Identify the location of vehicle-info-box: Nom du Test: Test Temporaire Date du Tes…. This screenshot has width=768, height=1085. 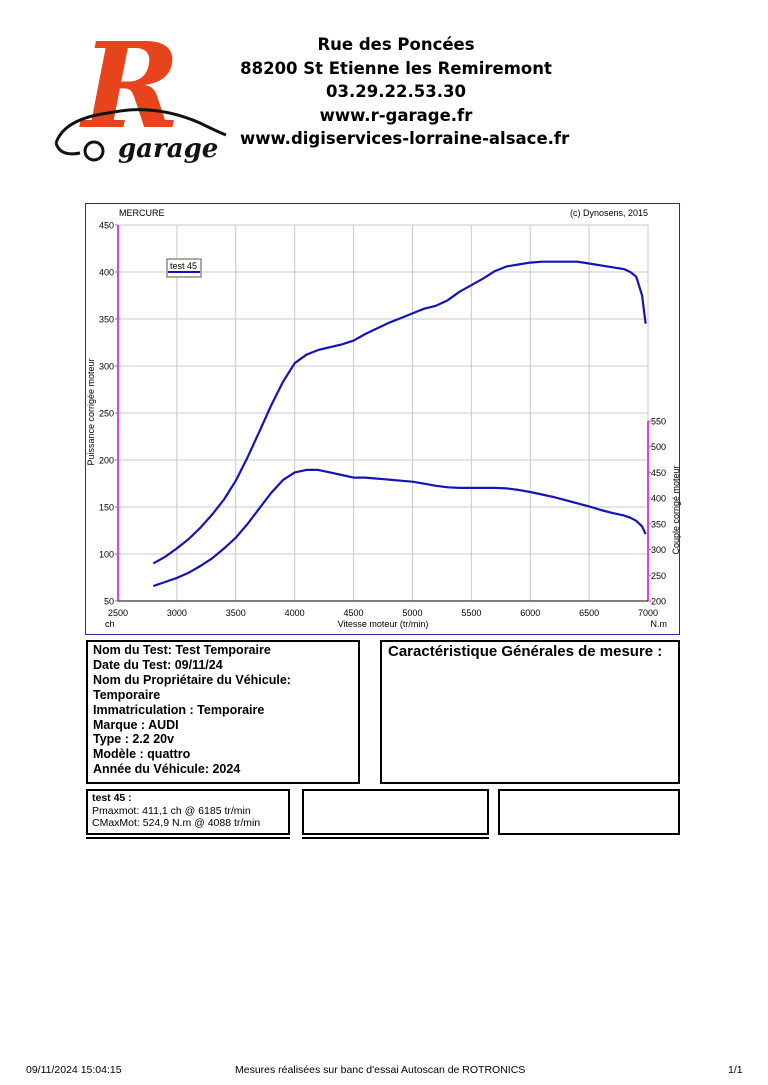
(223, 712).